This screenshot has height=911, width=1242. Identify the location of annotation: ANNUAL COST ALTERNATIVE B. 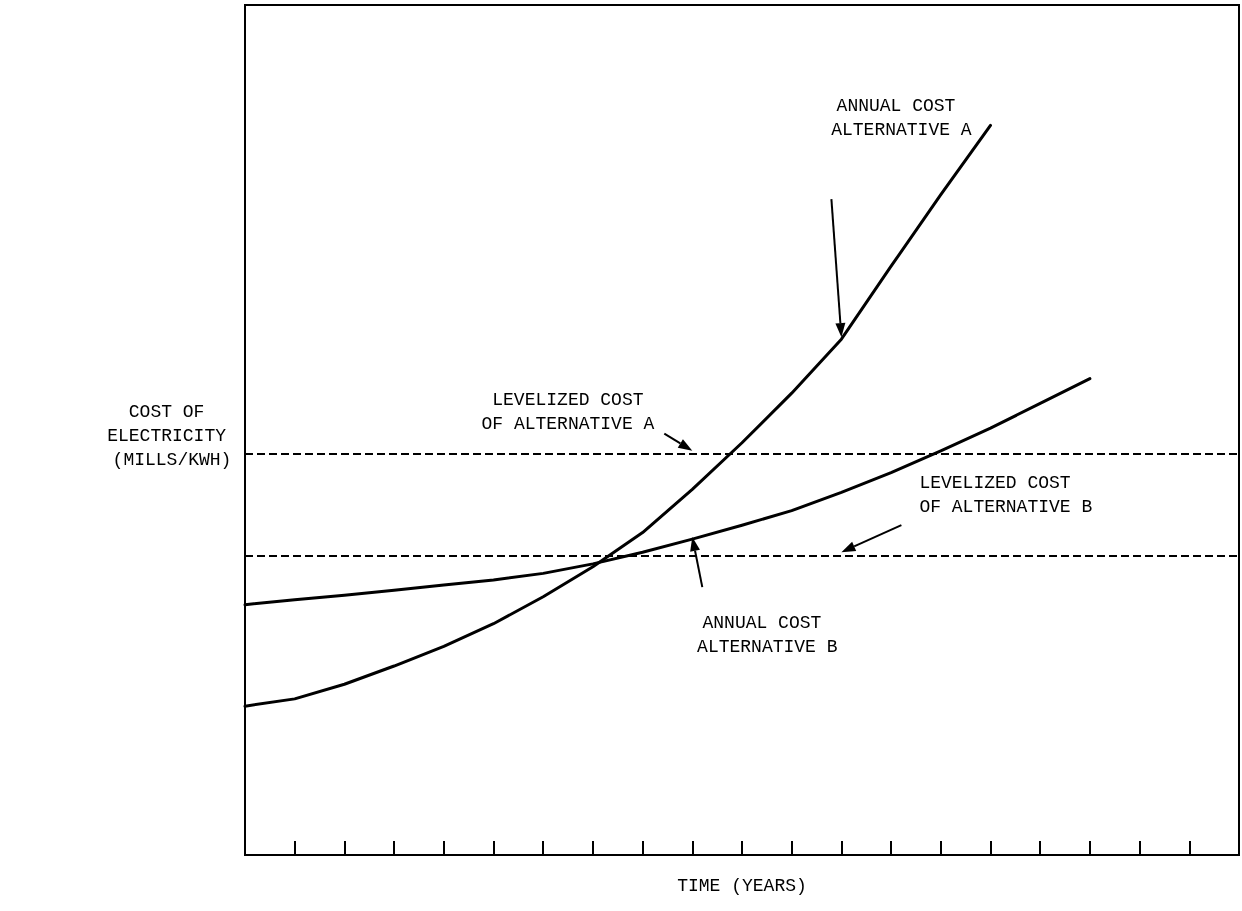
(767, 635).